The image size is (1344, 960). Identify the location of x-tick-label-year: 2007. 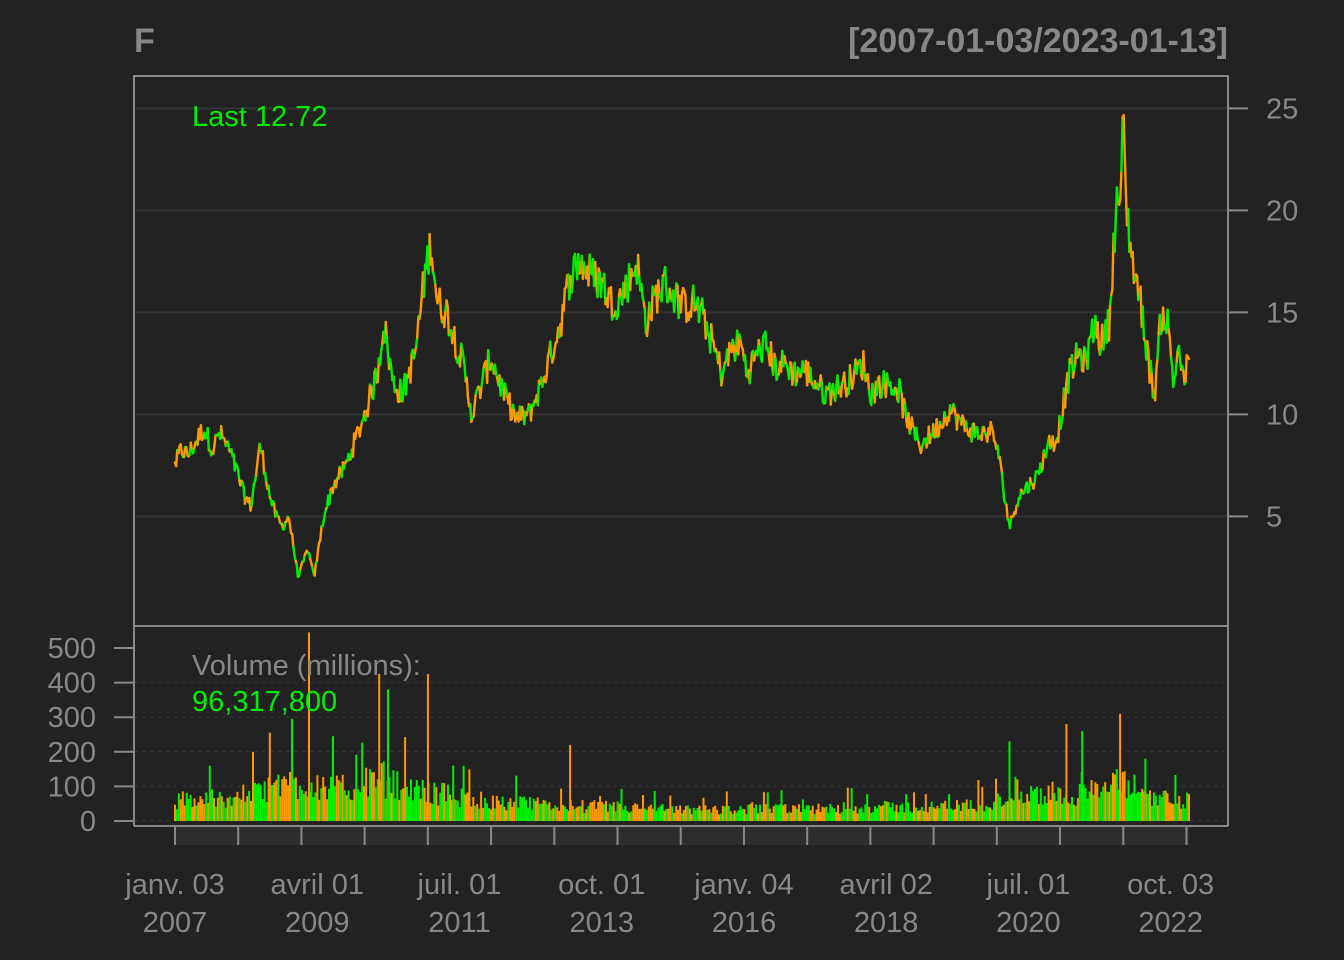
(175, 923).